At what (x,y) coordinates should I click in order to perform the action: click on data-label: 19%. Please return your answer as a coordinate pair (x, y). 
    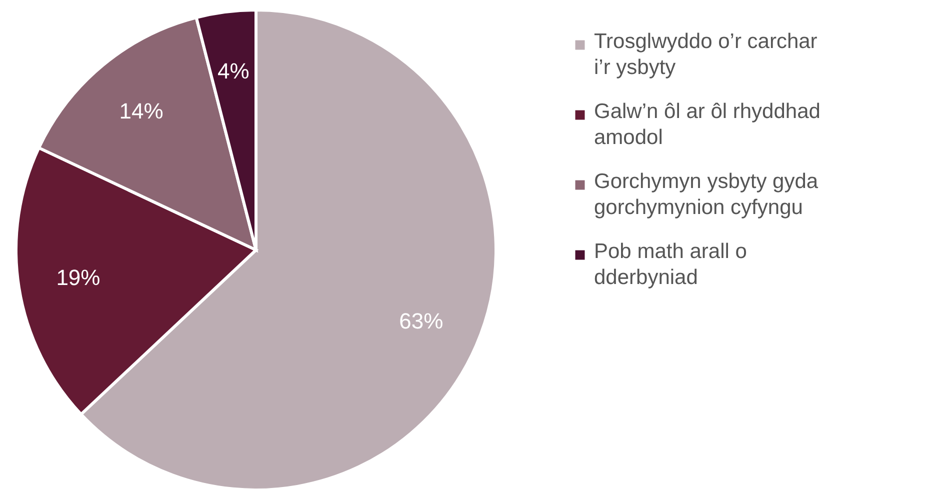
    Looking at the image, I should click on (78, 277).